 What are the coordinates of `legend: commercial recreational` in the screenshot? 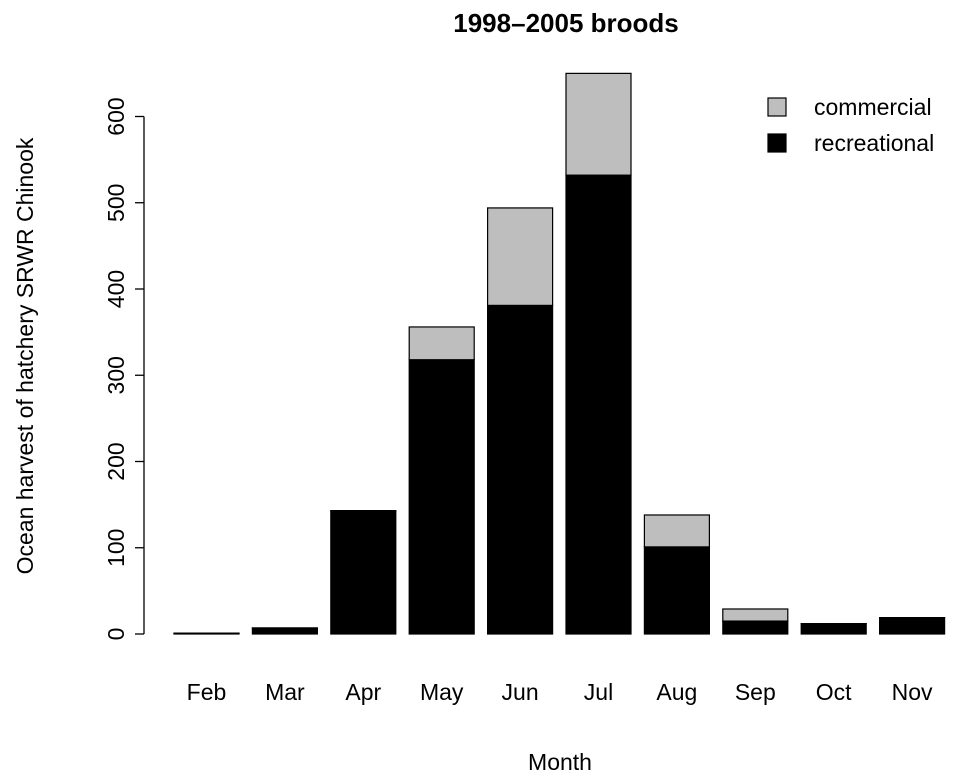 It's located at (850, 125).